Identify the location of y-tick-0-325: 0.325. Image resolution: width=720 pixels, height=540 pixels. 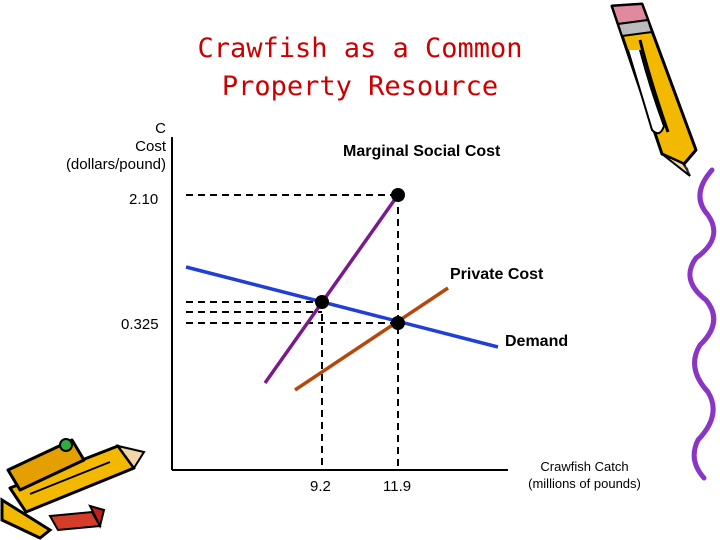
(140, 324).